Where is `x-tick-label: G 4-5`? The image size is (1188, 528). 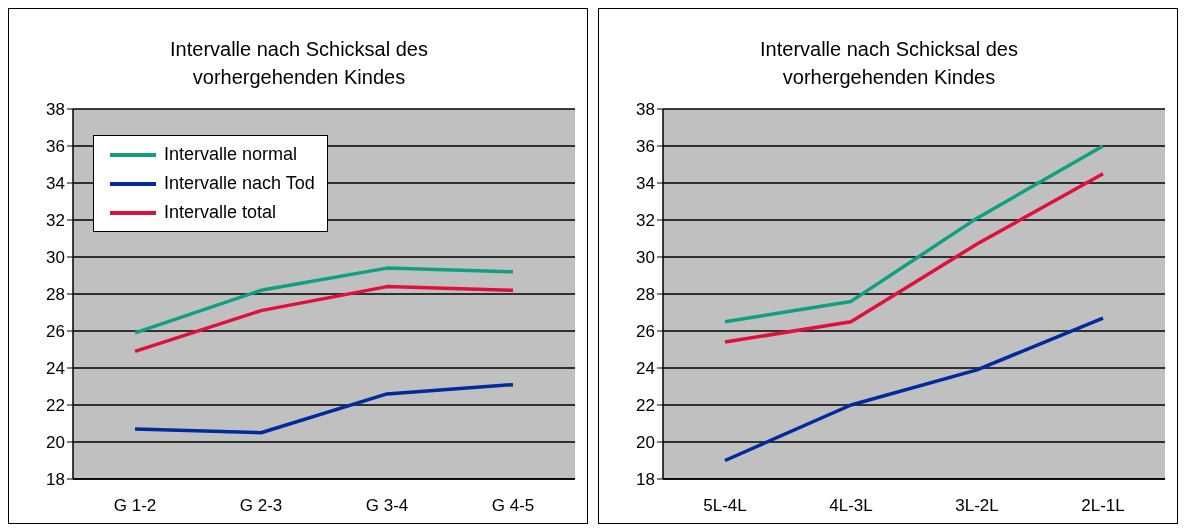
x-tick-label: G 4-5 is located at coordinates (513, 506).